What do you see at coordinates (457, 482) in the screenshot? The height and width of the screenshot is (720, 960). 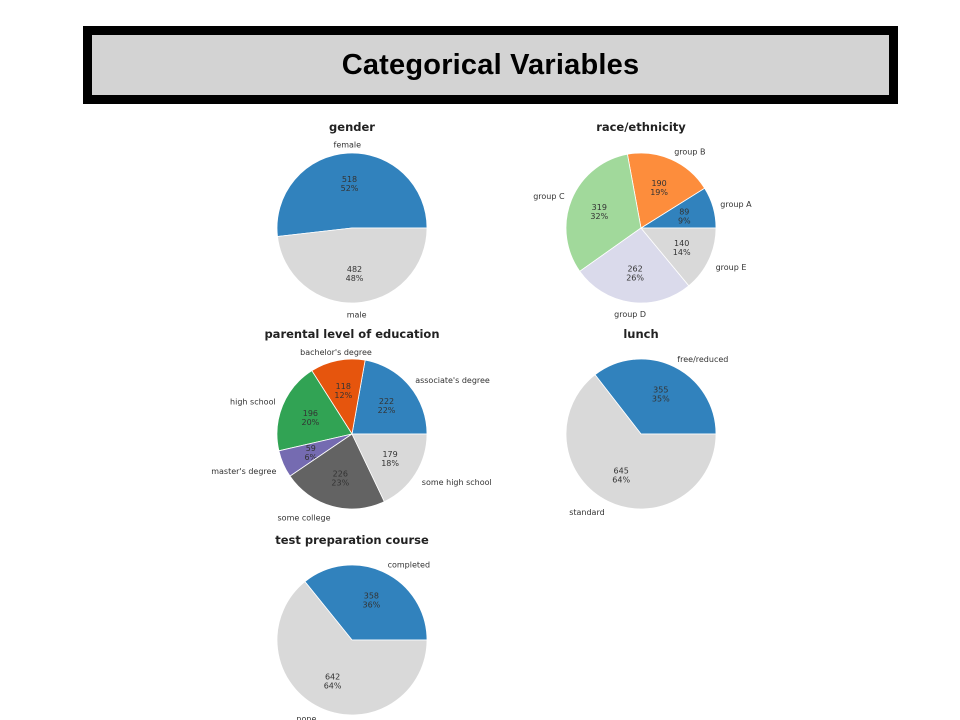 I see `slice-category-label: some high school` at bounding box center [457, 482].